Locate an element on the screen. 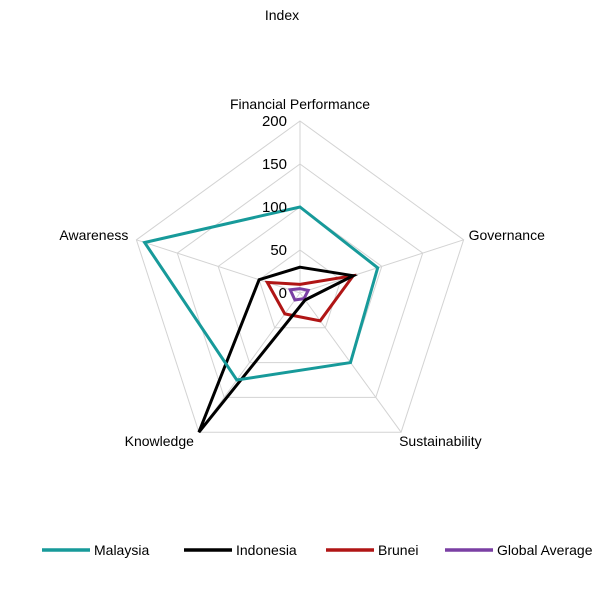  category-label-2: Sustainability is located at coordinates (440, 441).